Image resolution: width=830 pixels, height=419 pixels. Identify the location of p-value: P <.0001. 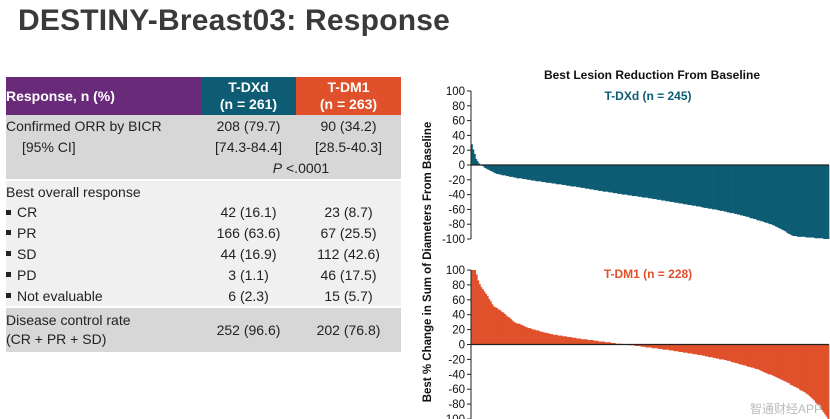
(301, 168).